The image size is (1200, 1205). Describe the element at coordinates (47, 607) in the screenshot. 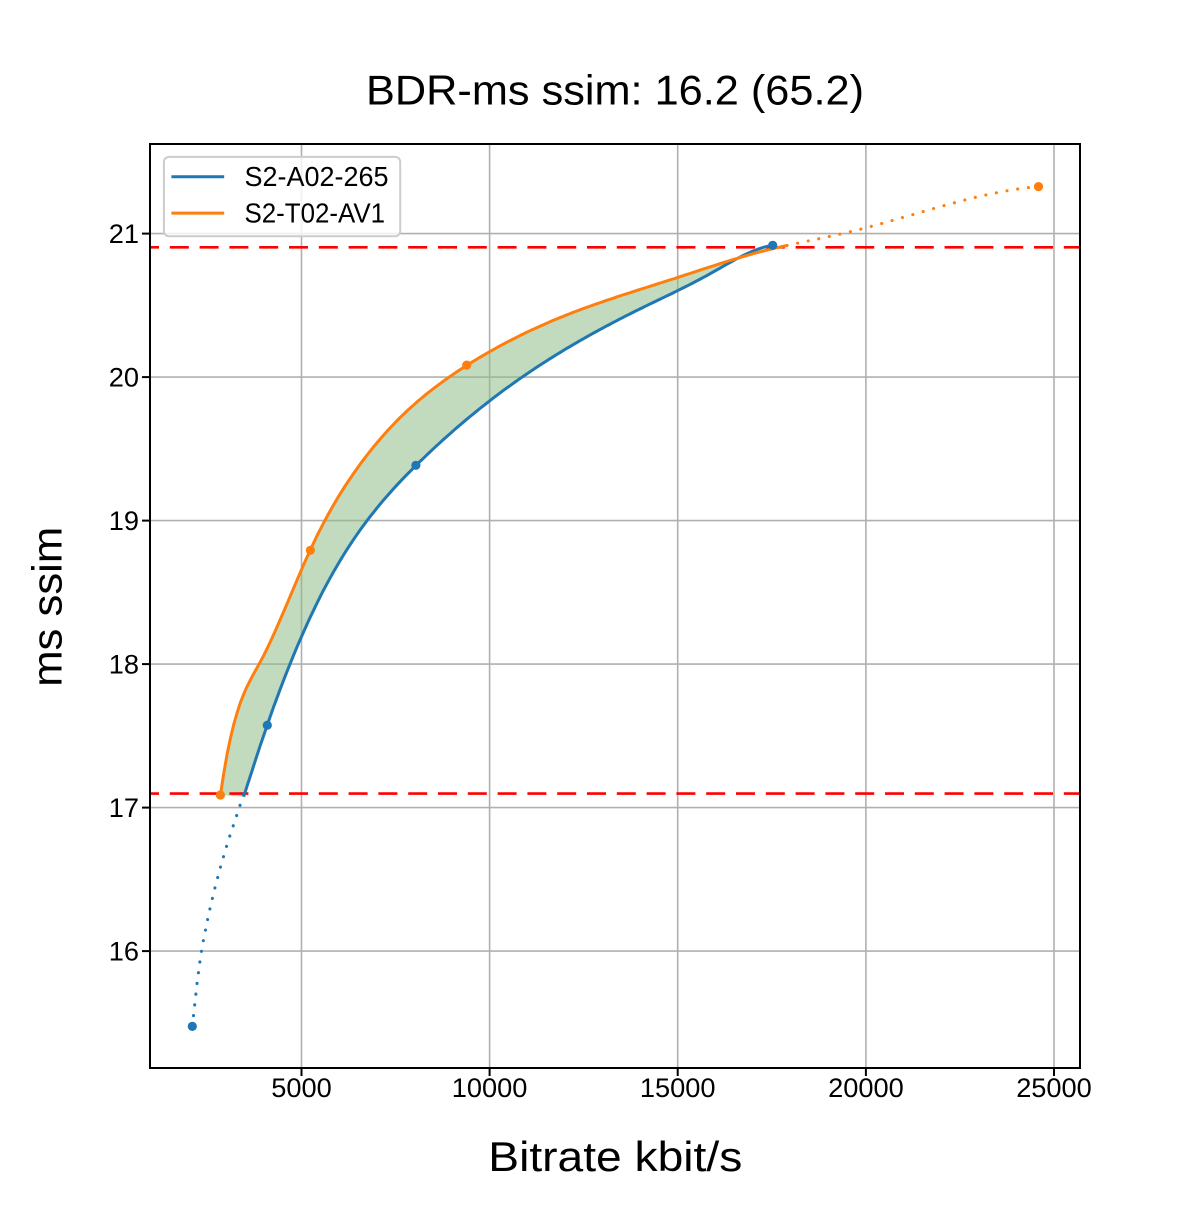

I see `svg-text: ms ssim` at that location.